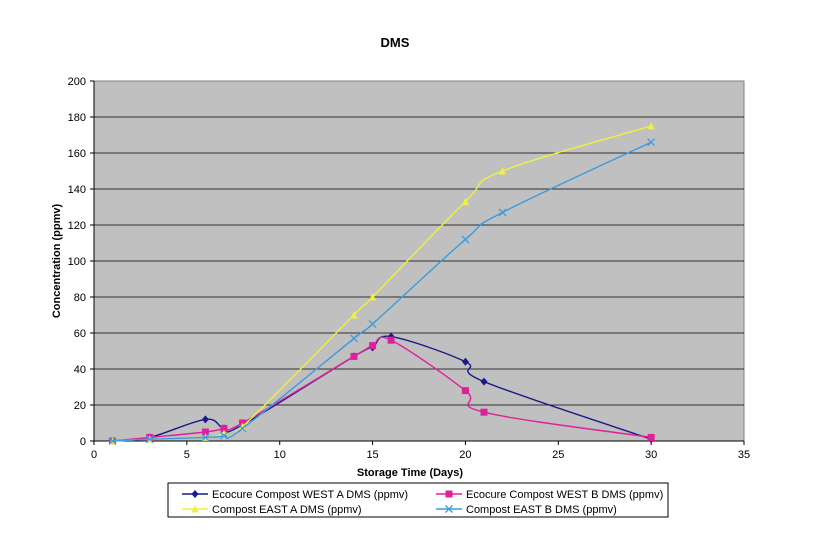 Image resolution: width=823 pixels, height=533 pixels. I want to click on legend-label: Compost EAST A DMS (ppmv), so click(287, 510).